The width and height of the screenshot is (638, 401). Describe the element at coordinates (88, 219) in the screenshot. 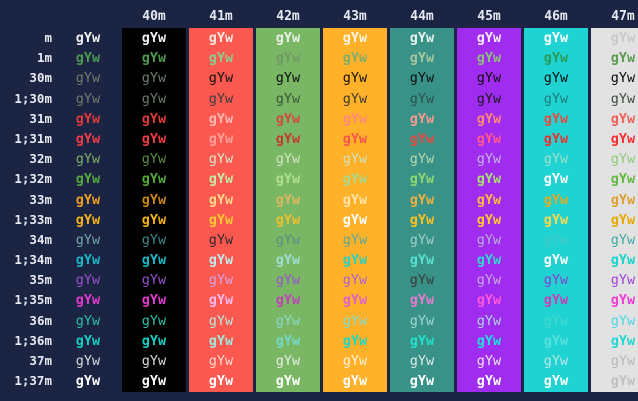

I see `cell-default-1-33m: gYw` at that location.